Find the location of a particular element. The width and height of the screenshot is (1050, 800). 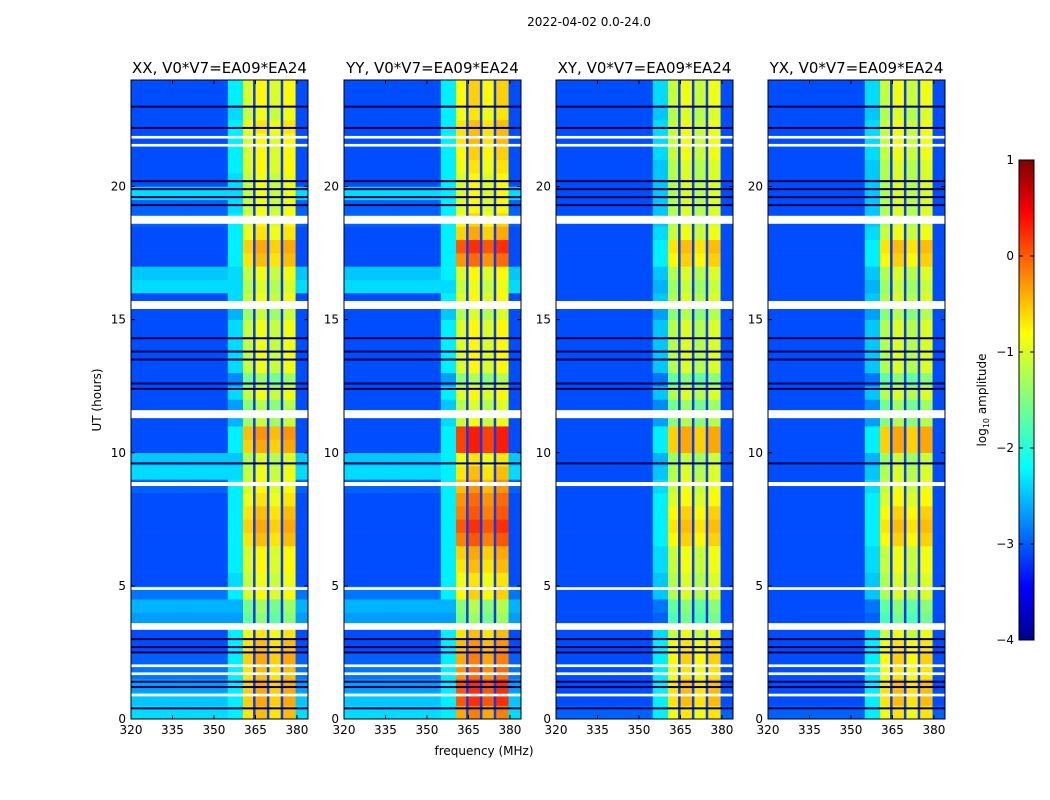

panel-title: XX, V0*V7=EA09*EA24 is located at coordinates (219, 68).